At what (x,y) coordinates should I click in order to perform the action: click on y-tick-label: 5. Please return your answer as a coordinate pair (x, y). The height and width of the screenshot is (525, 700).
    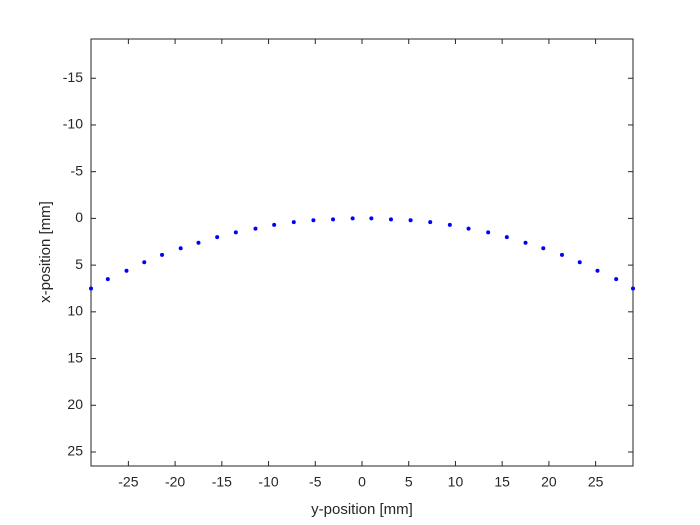
    Looking at the image, I should click on (79, 264).